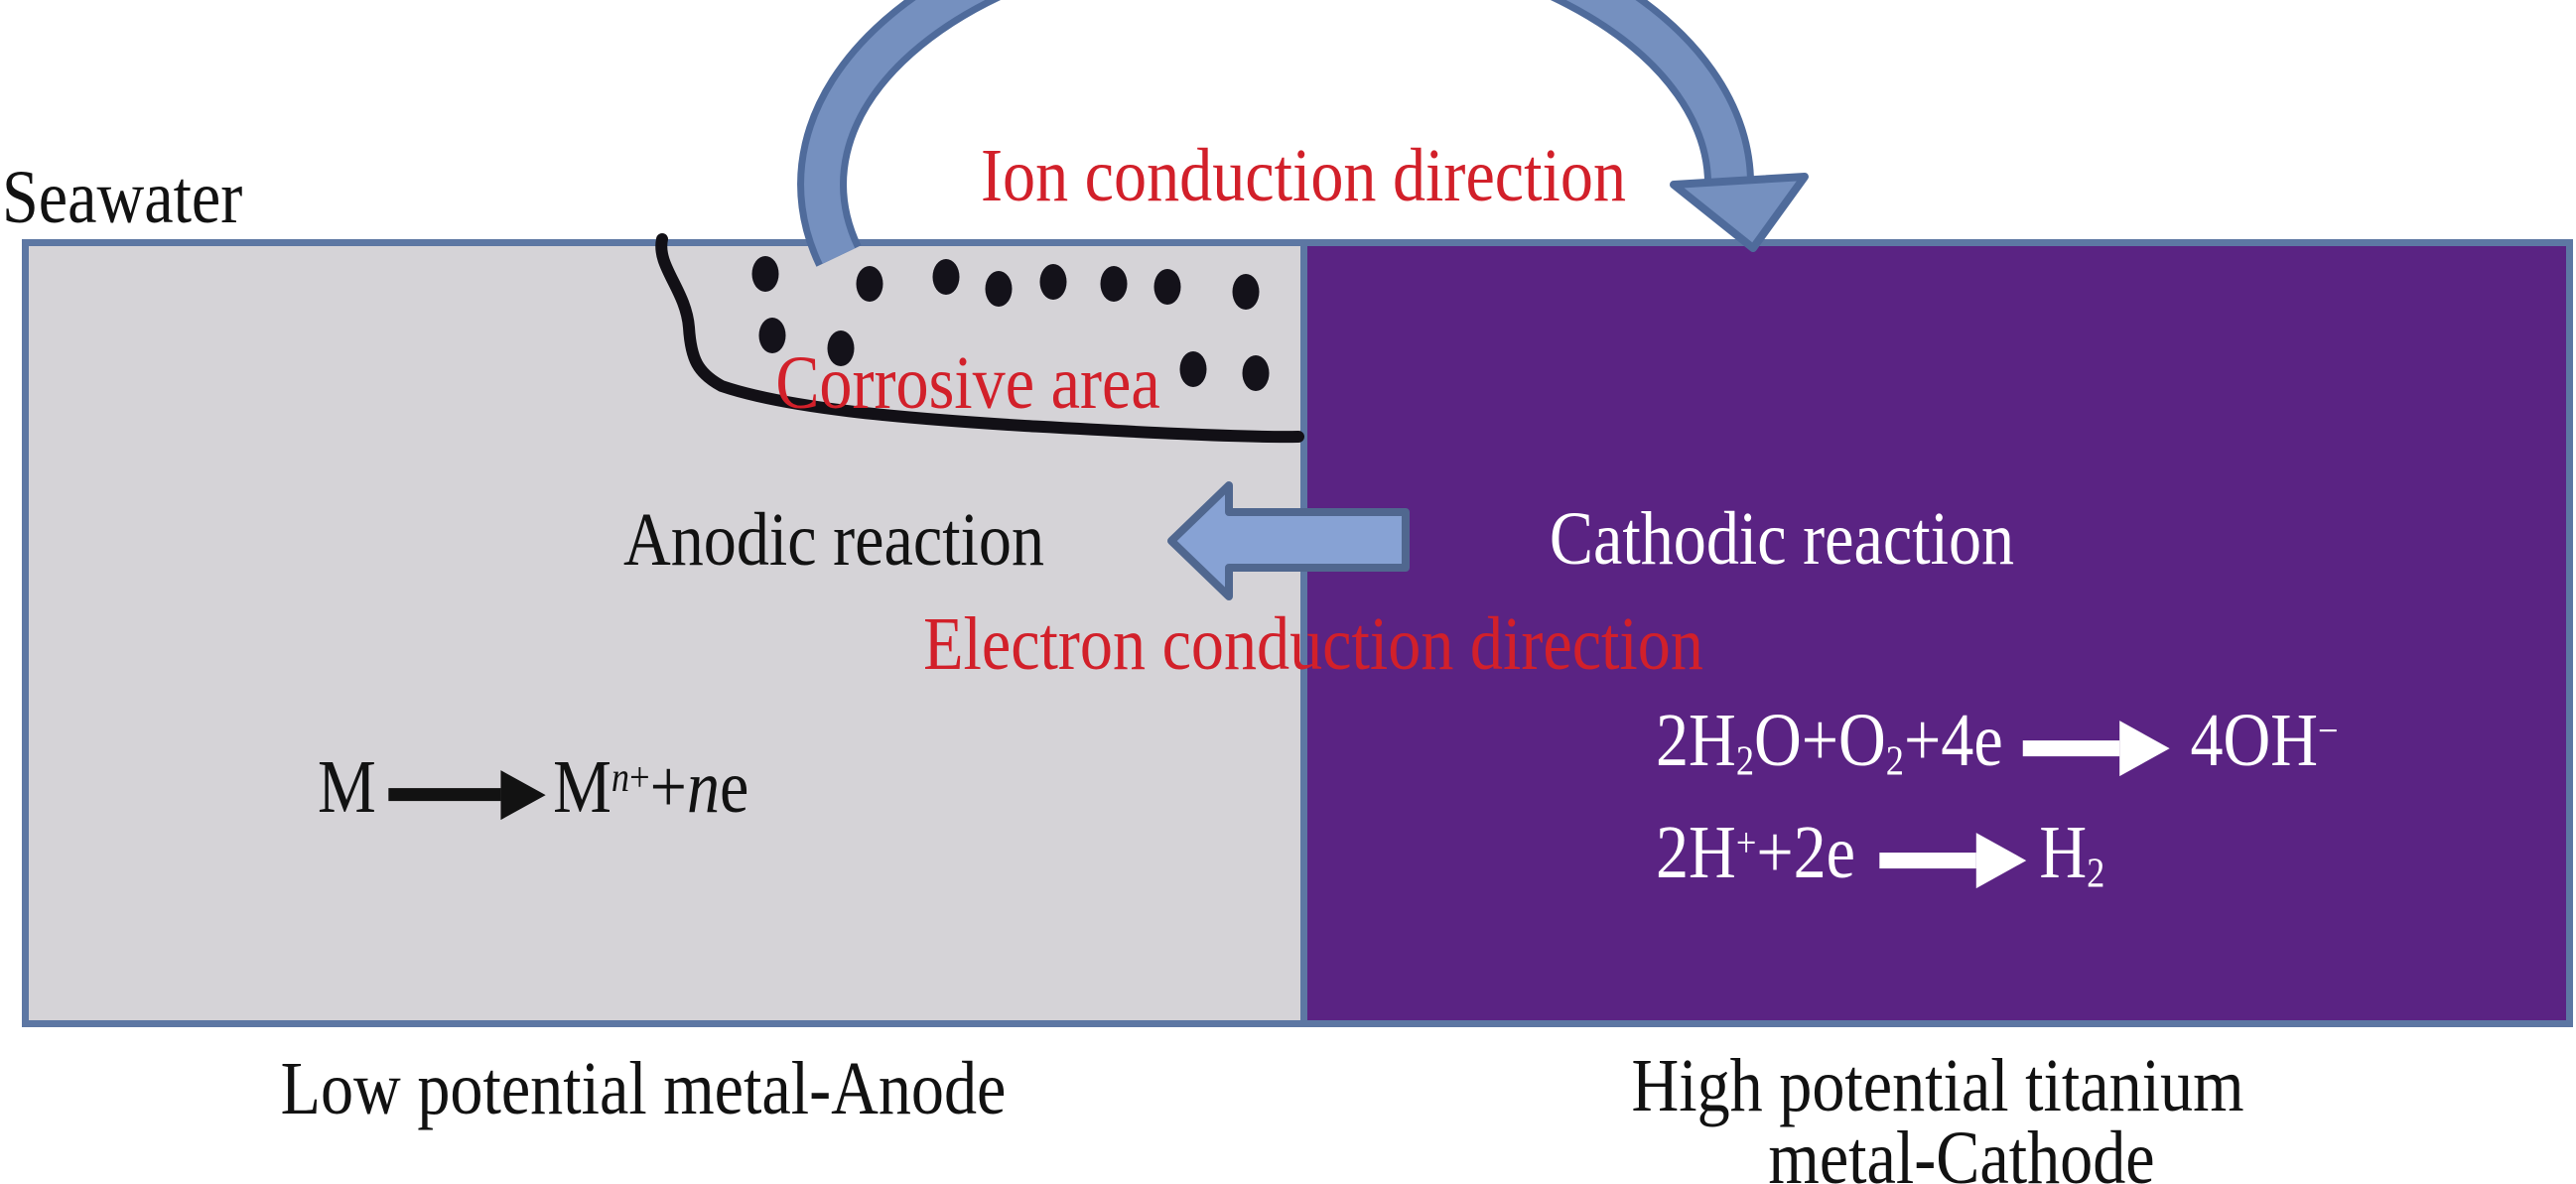 Image resolution: width=2576 pixels, height=1184 pixels. What do you see at coordinates (1997, 742) in the screenshot?
I see `cathode-reaction-1: 2H2O+O2+4e 4OH−` at bounding box center [1997, 742].